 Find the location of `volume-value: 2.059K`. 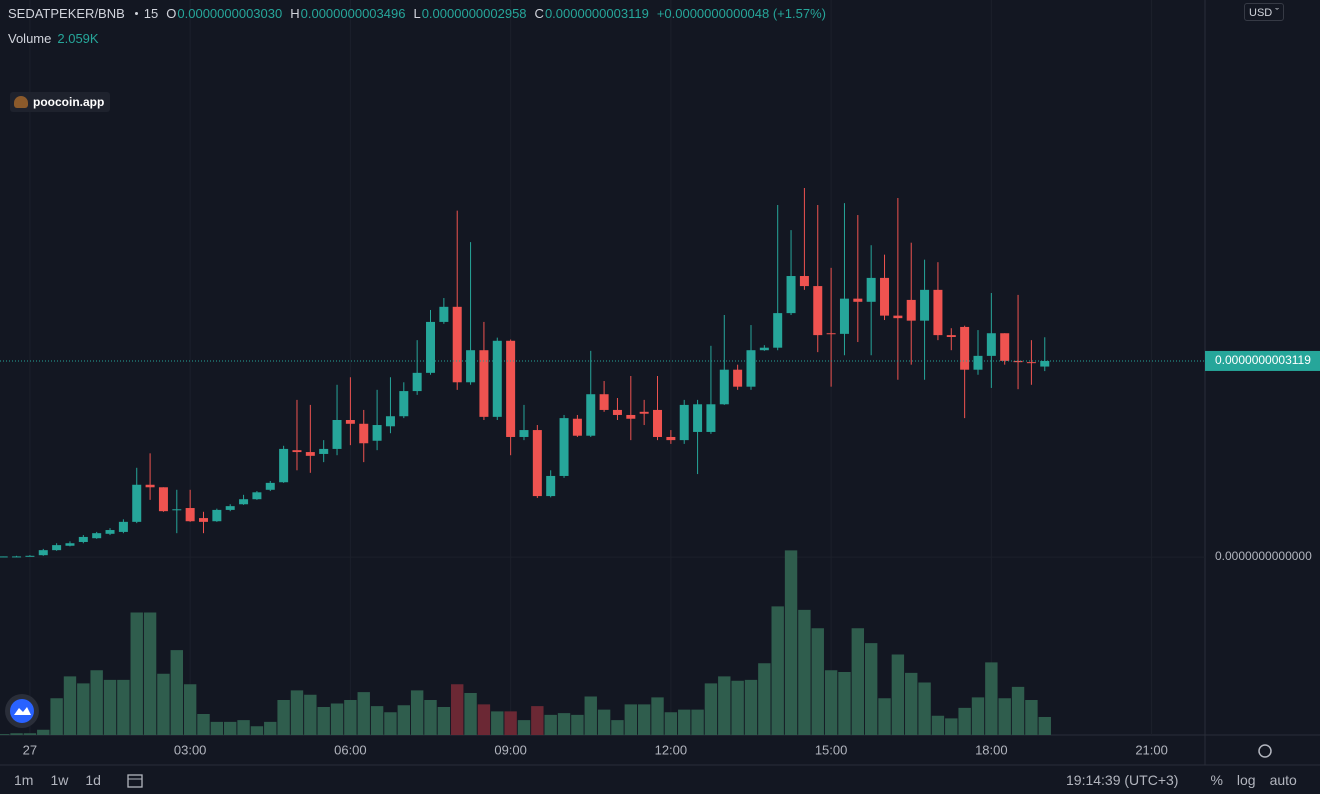

volume-value: 2.059K is located at coordinates (78, 38).